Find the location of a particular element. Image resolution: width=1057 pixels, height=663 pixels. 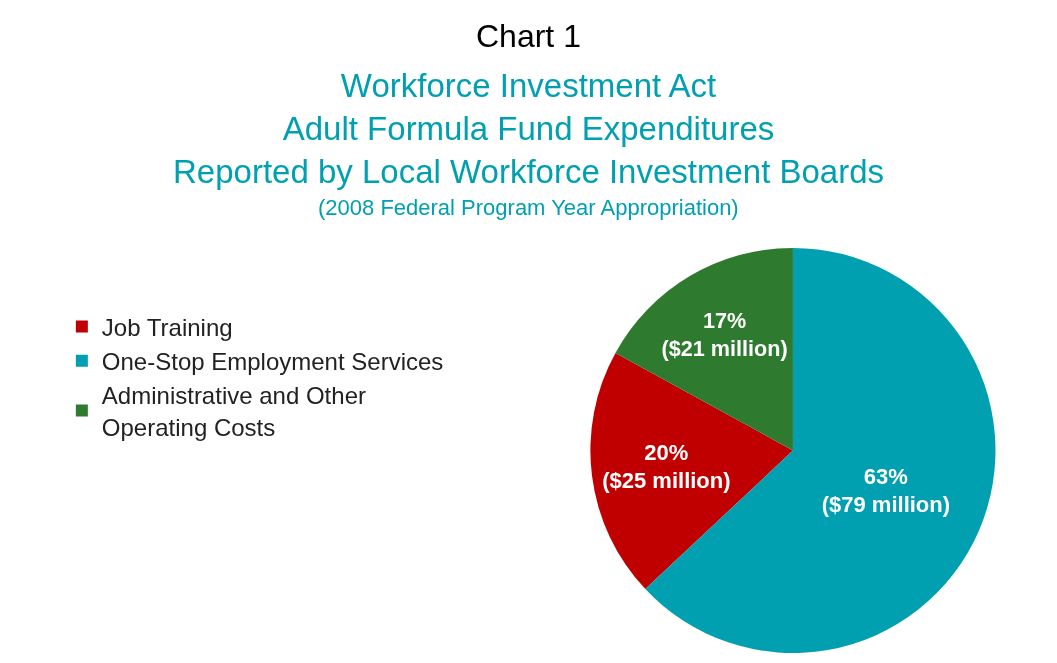

data-label: 20% ($25 million) is located at coordinates (666, 466).